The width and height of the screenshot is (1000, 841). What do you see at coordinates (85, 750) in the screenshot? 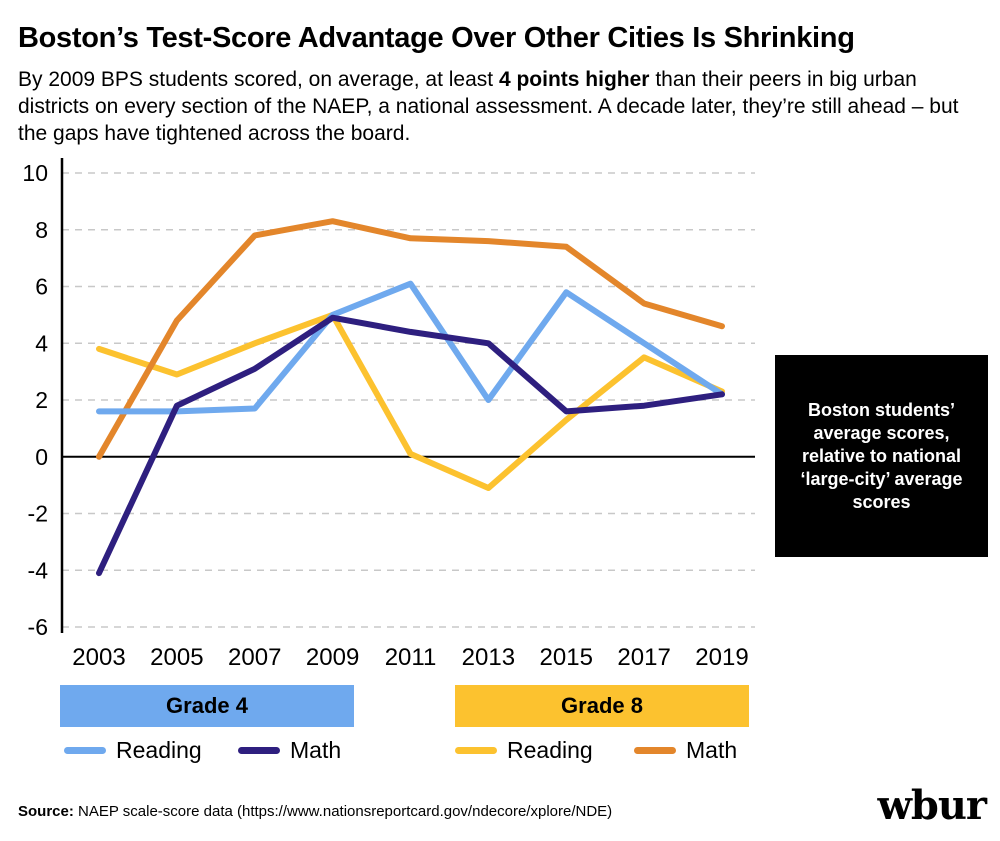
I see `legend-swatch-grade4-reading` at bounding box center [85, 750].